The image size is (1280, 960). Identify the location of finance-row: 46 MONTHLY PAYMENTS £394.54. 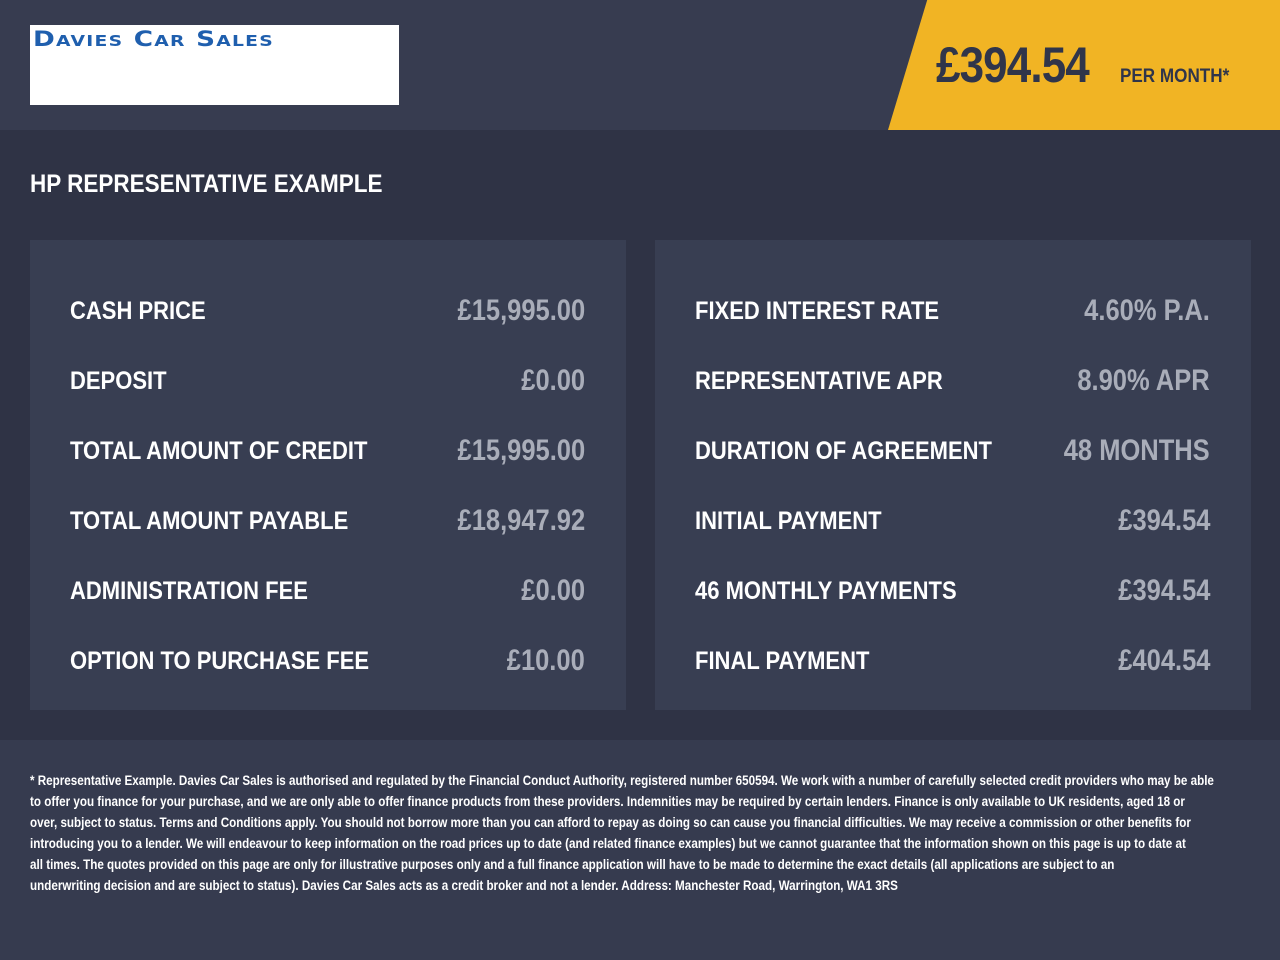
(952, 591).